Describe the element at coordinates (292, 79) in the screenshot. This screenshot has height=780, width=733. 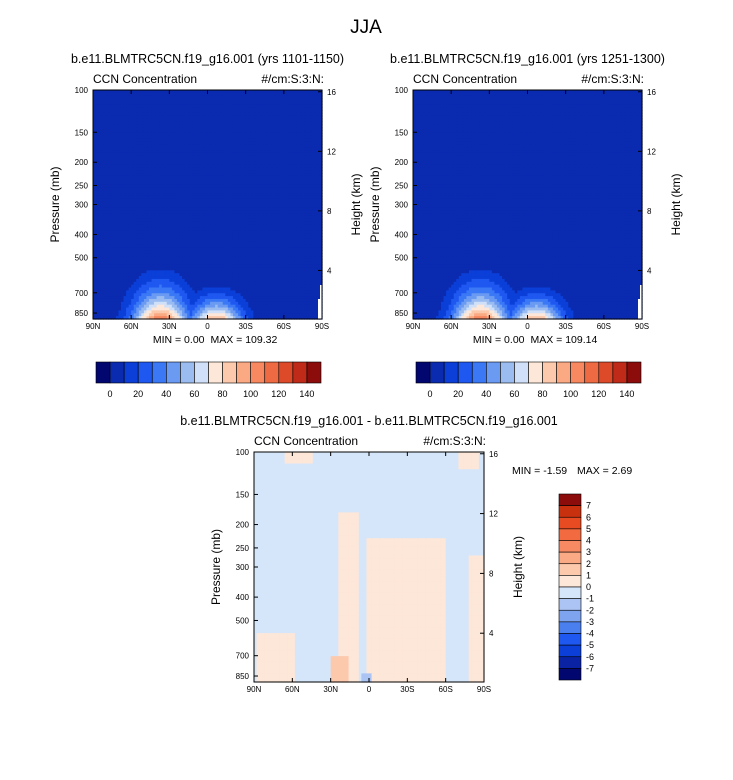
I see `field-label-right: #/cm:S:3:N:` at that location.